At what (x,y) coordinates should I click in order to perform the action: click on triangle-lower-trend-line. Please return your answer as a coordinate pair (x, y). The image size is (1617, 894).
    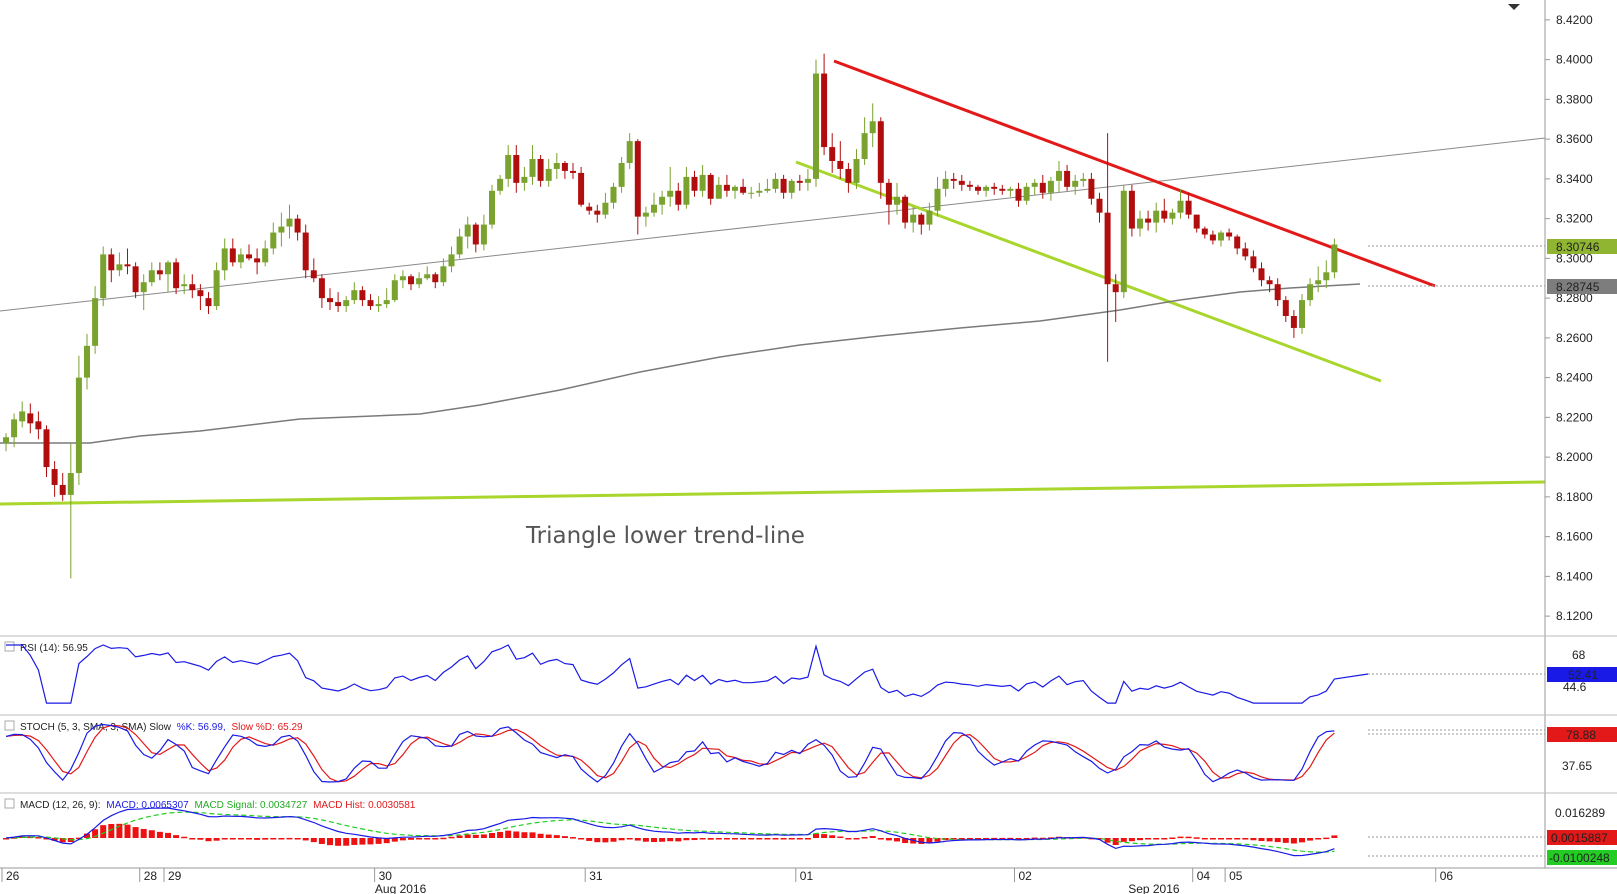
    Looking at the image, I should click on (773, 493).